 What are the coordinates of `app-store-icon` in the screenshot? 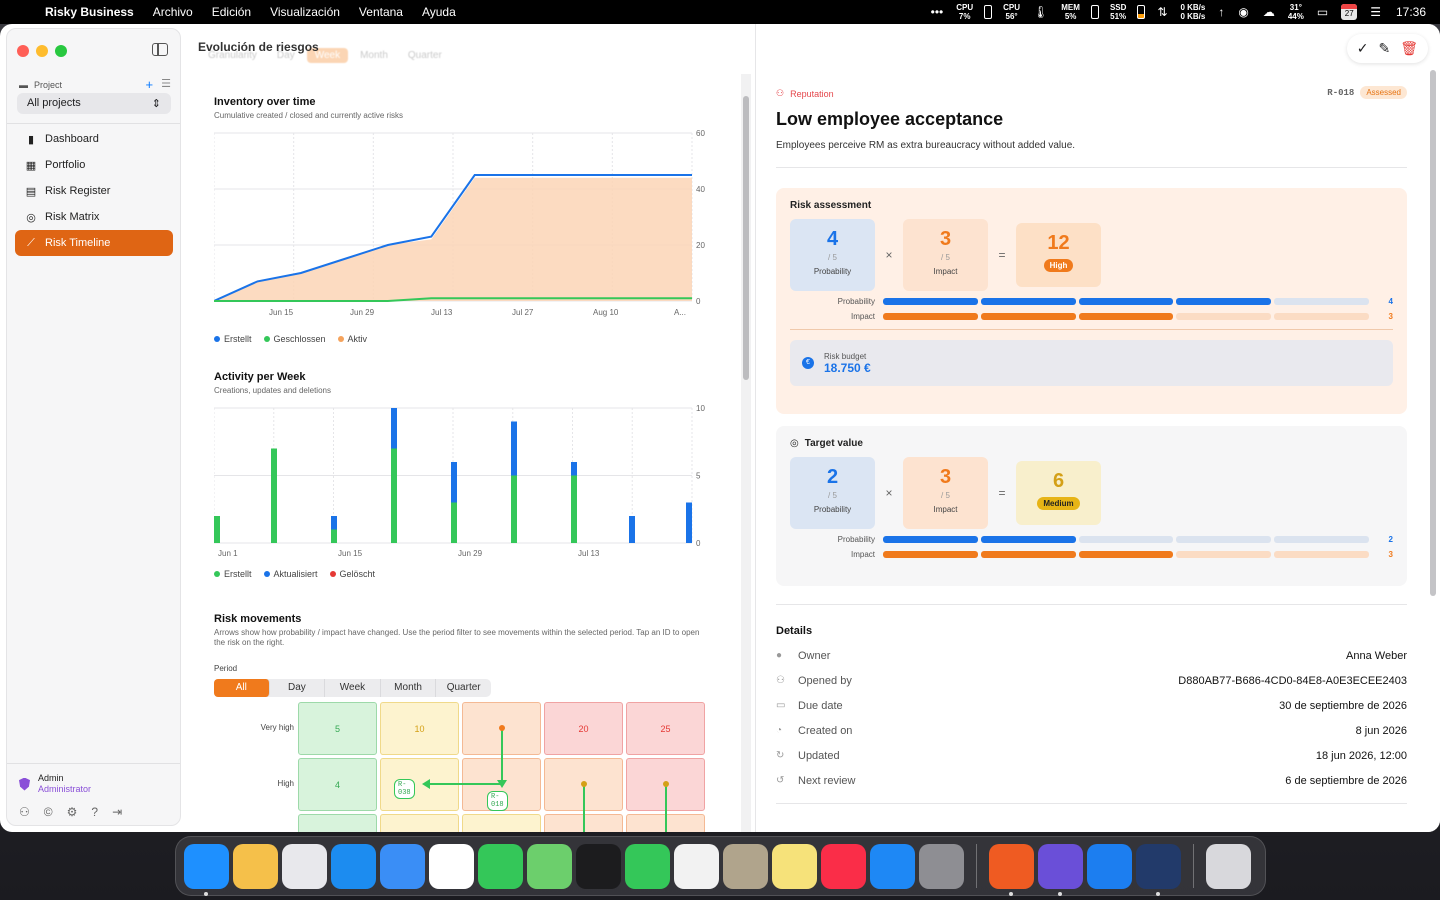 It's located at (892, 866).